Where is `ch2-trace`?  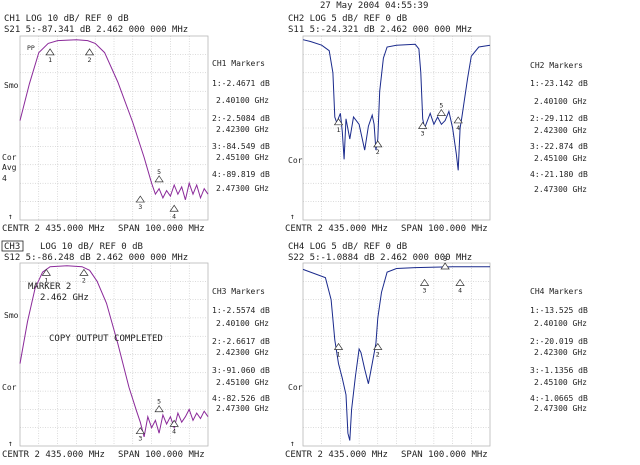
ch2-trace is located at coordinates (396, 105).